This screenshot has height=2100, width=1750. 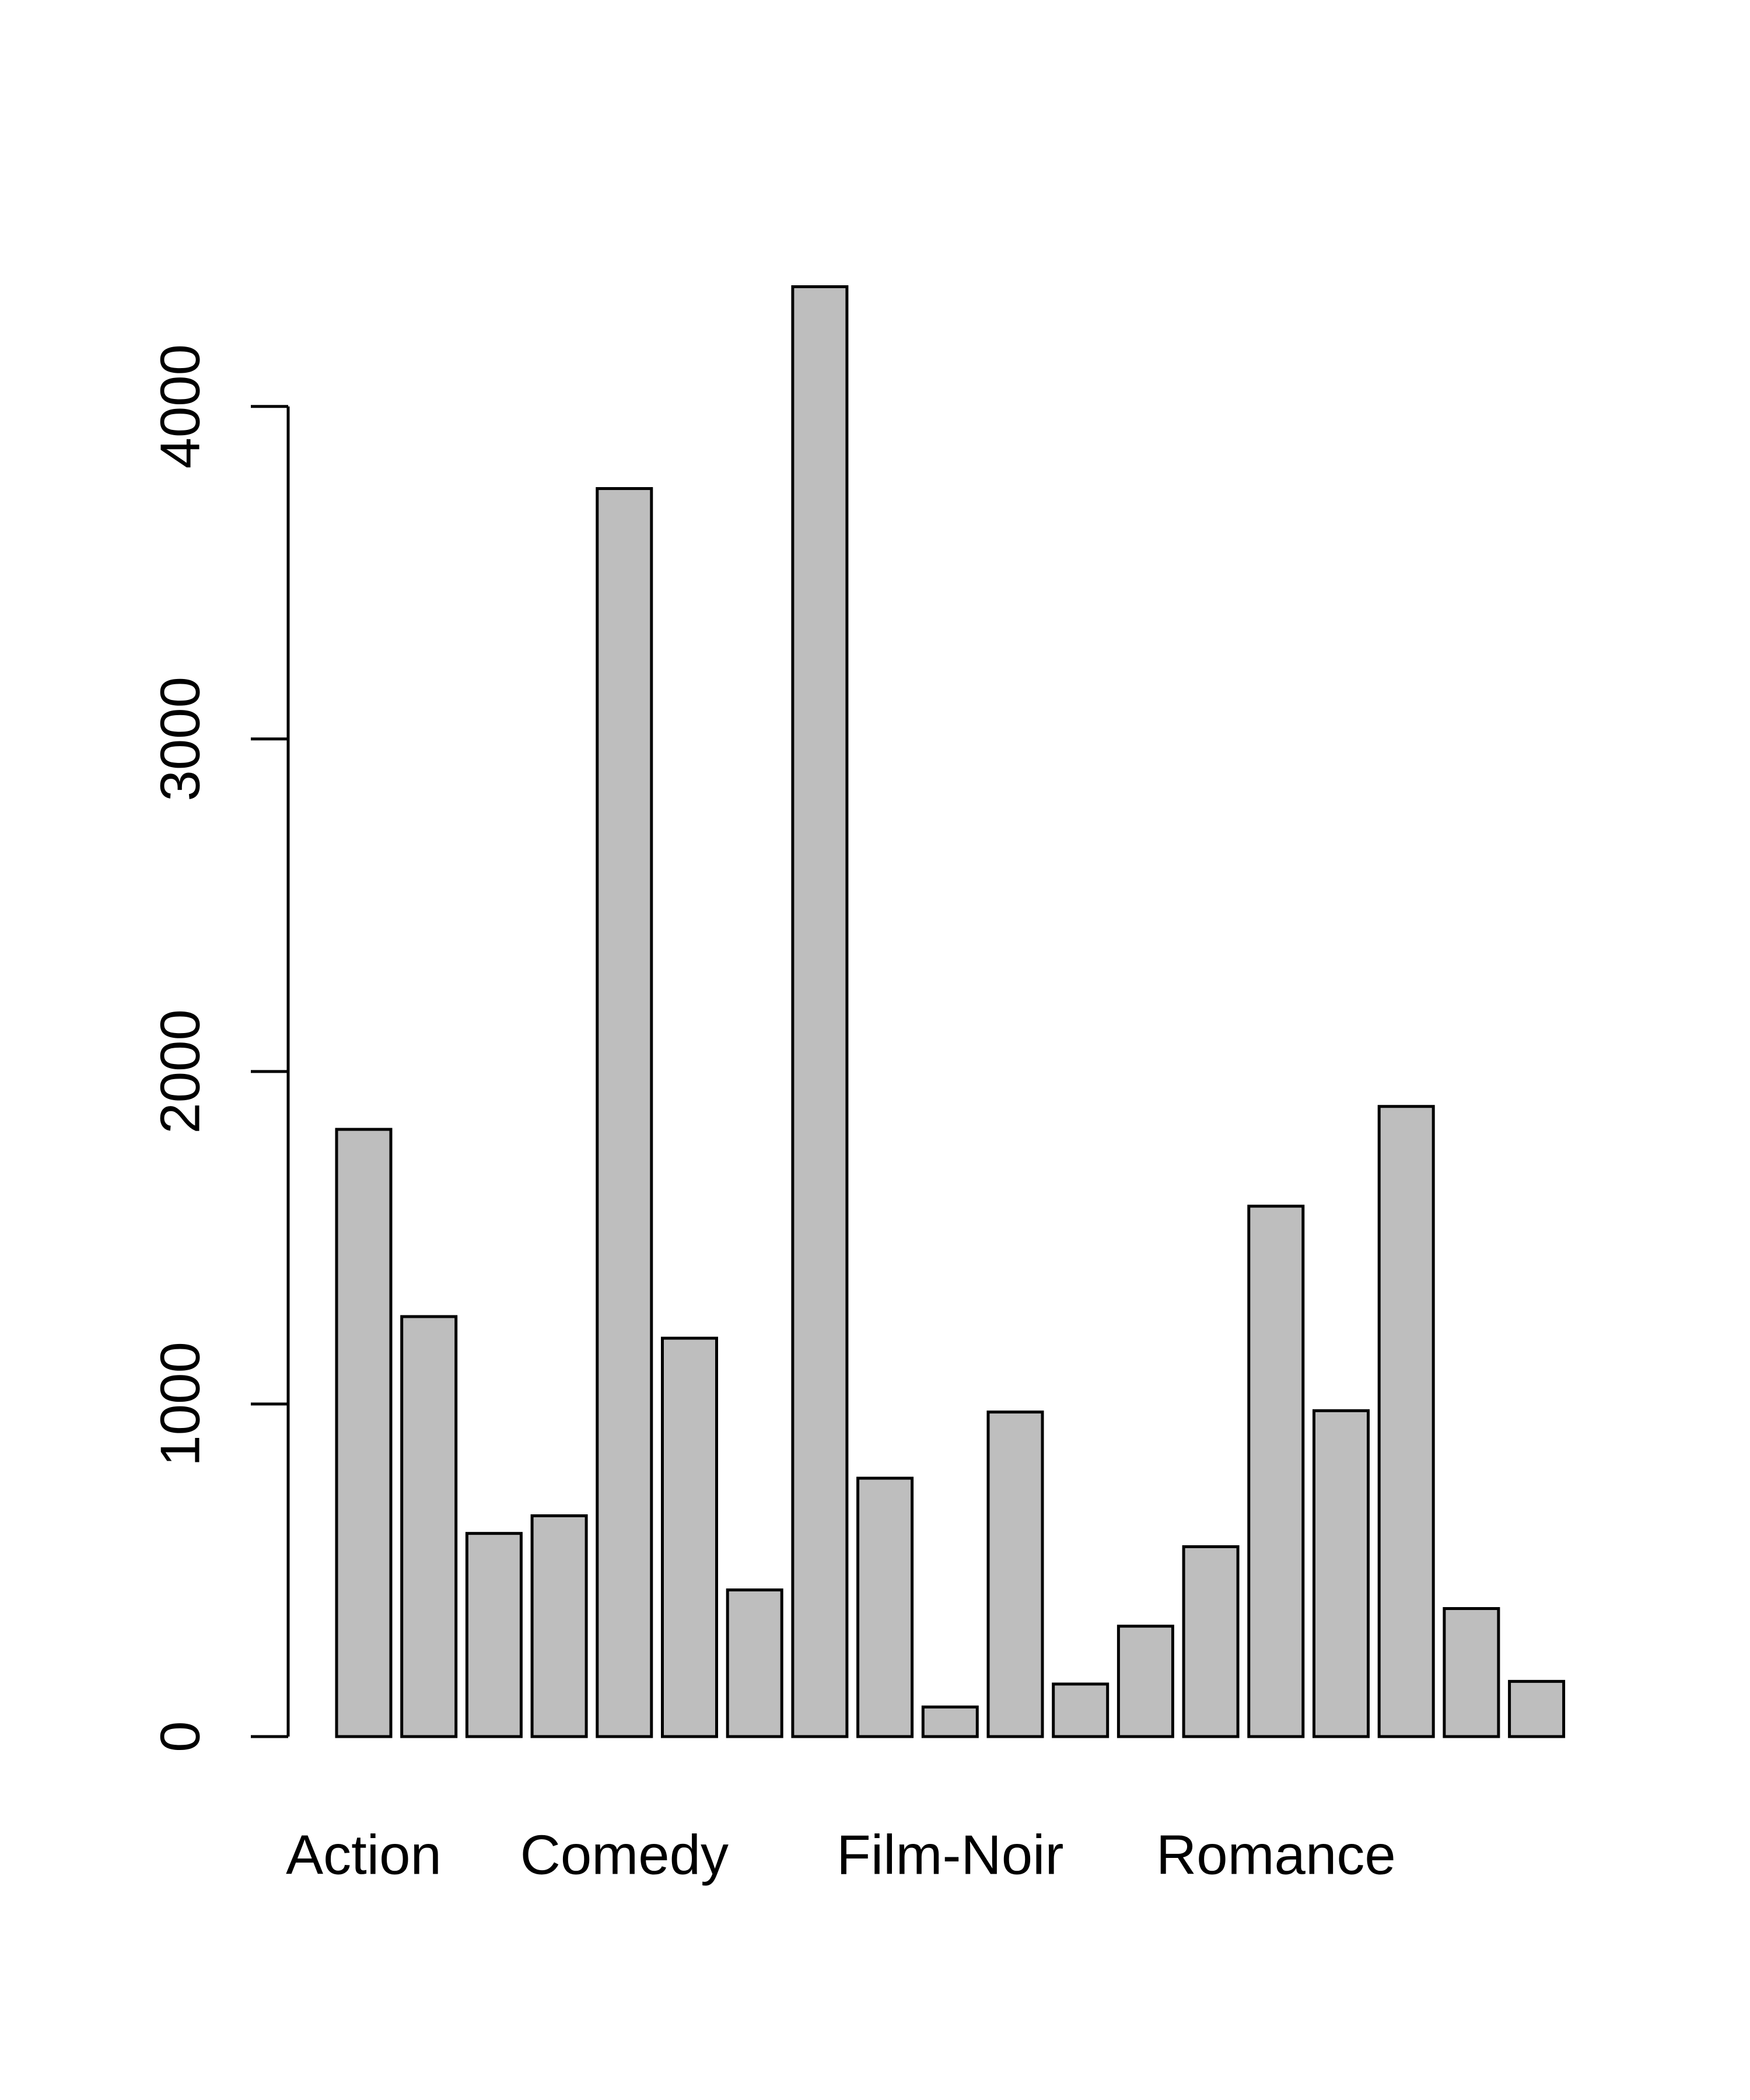 I want to click on x-tick-label: Film-Noir, so click(x=949, y=1855).